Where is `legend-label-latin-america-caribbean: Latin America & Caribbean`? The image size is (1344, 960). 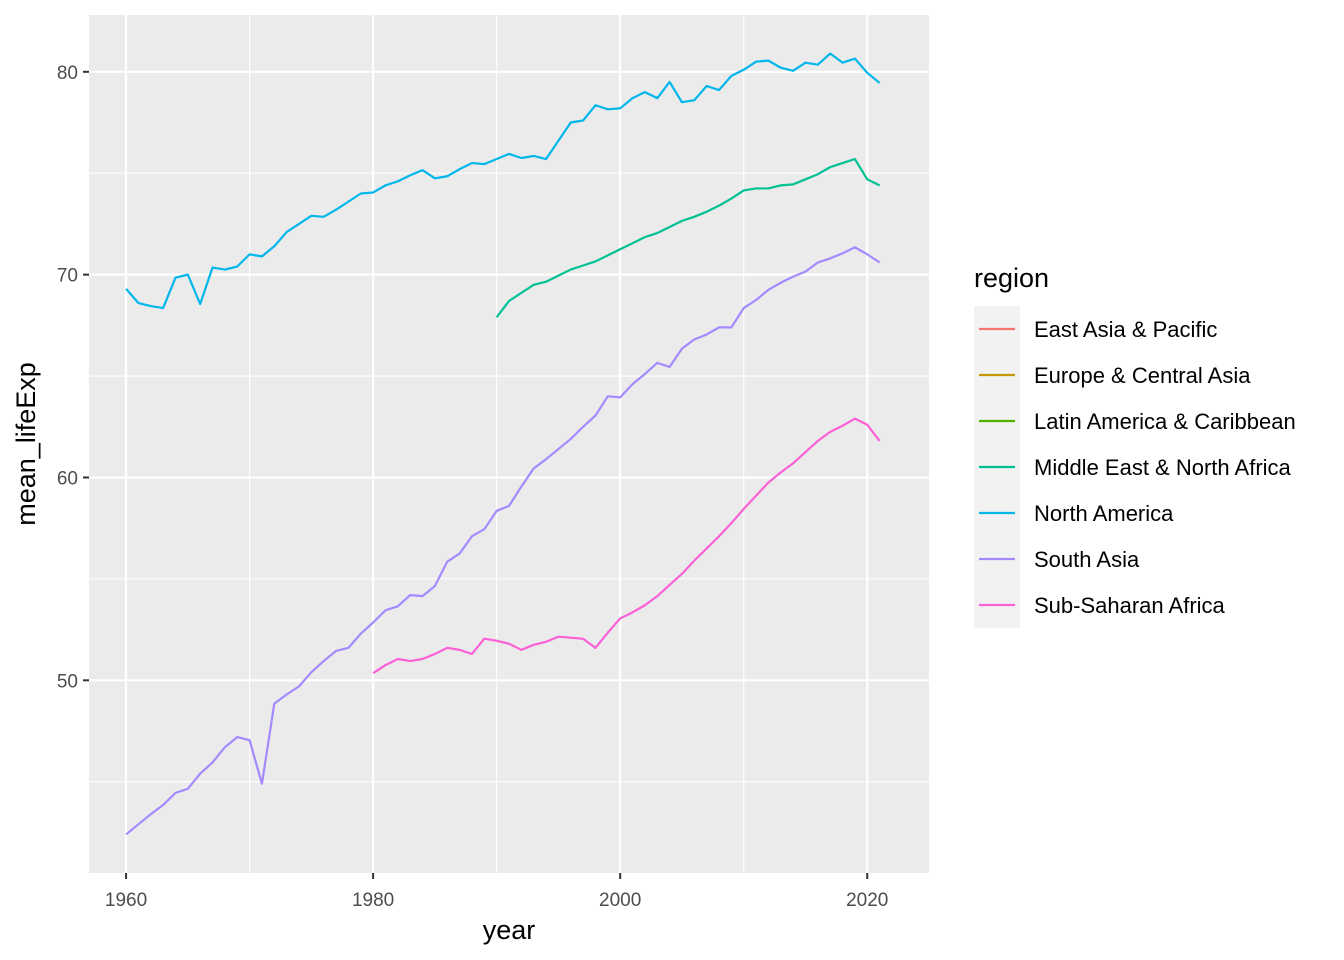
legend-label-latin-america-caribbean: Latin America & Caribbean is located at coordinates (1165, 421).